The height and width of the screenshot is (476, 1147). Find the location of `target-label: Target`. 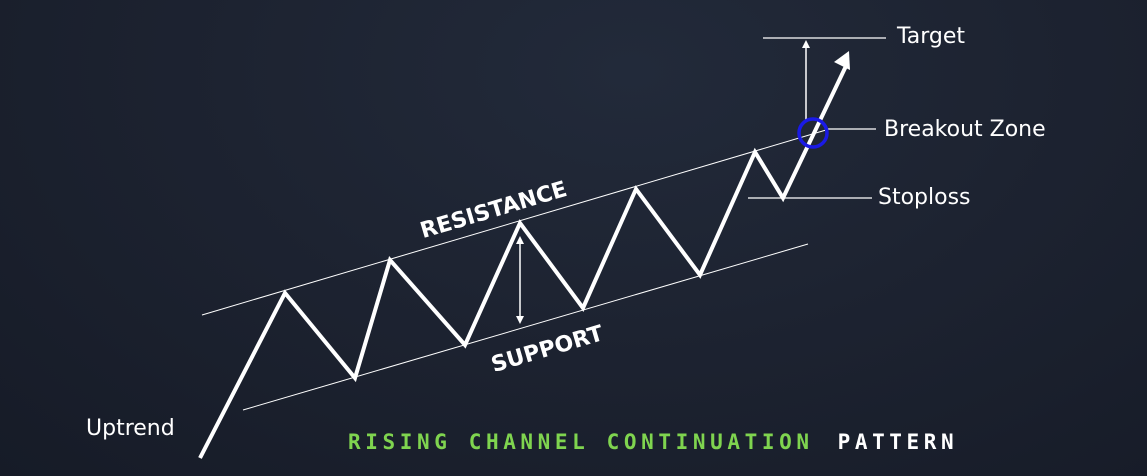

target-label: Target is located at coordinates (931, 36).